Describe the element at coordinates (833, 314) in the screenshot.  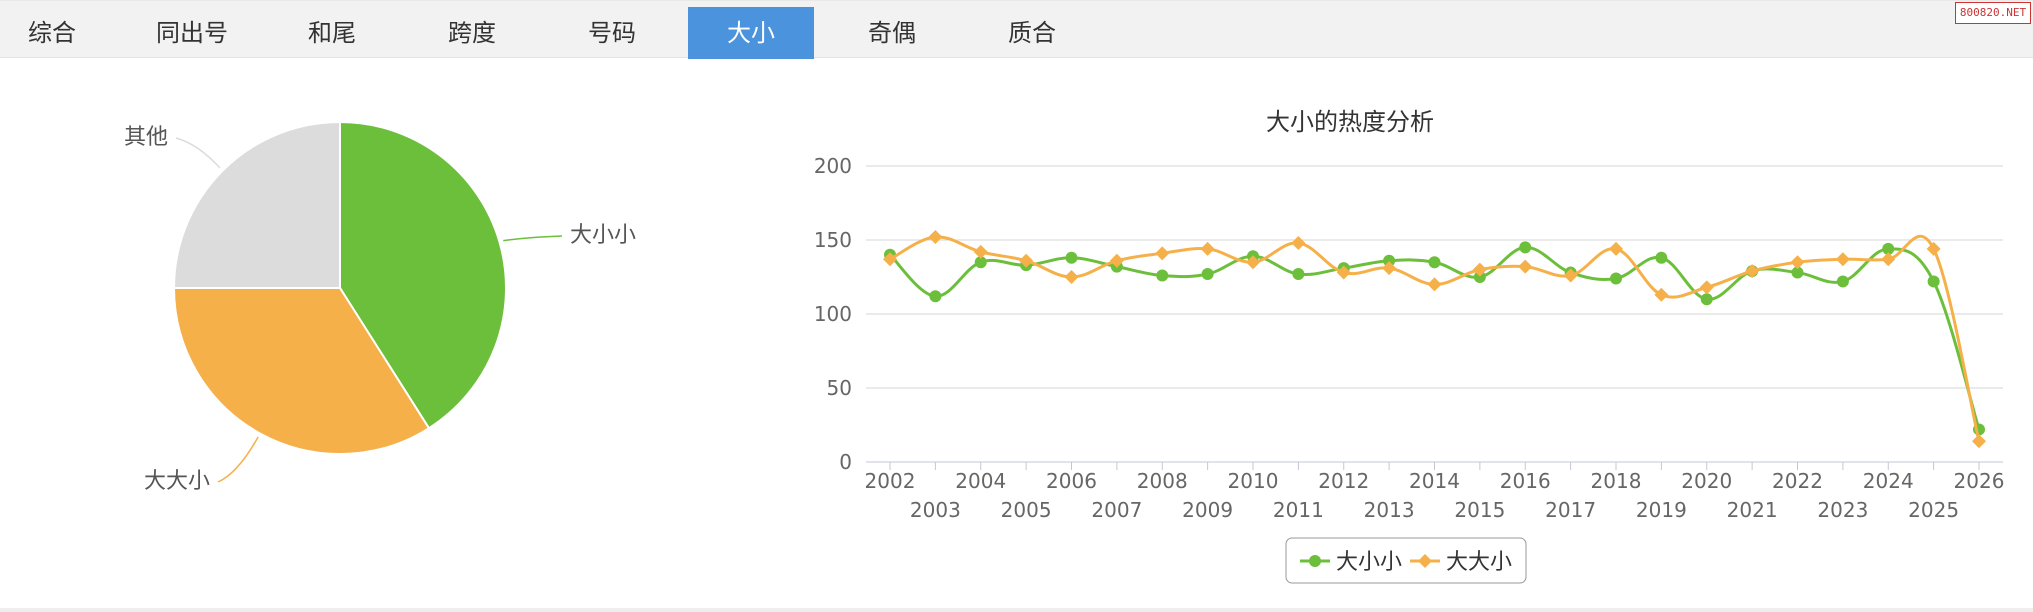
I see `y-tick-label: 100` at that location.